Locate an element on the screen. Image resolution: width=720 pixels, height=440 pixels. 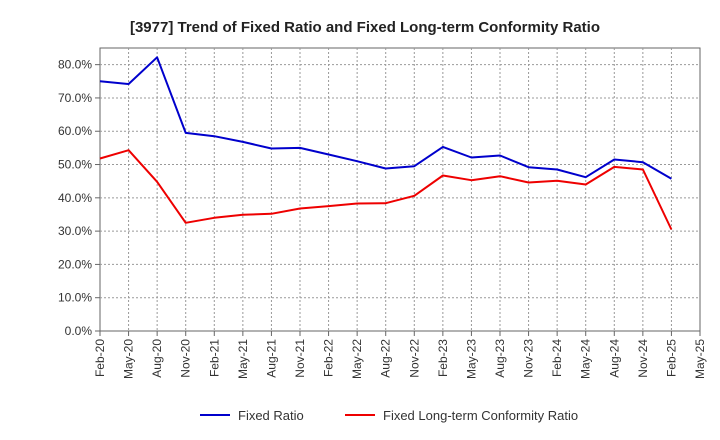
y-tick-label: 80.0% is located at coordinates (75, 65).